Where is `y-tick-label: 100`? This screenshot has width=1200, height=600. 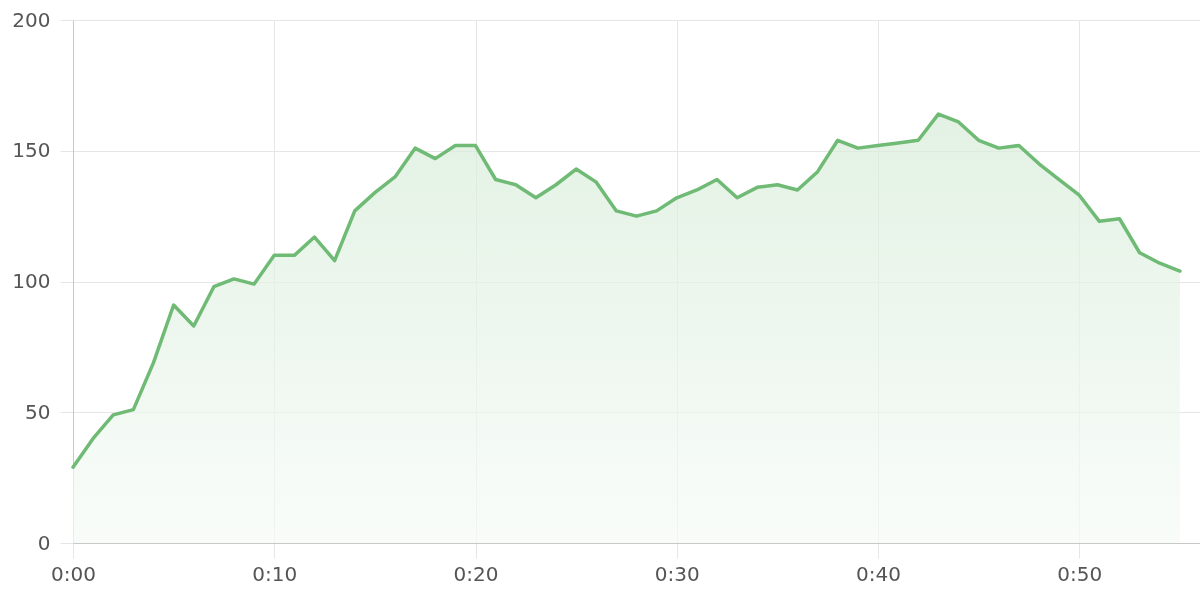 y-tick-label: 100 is located at coordinates (31, 281).